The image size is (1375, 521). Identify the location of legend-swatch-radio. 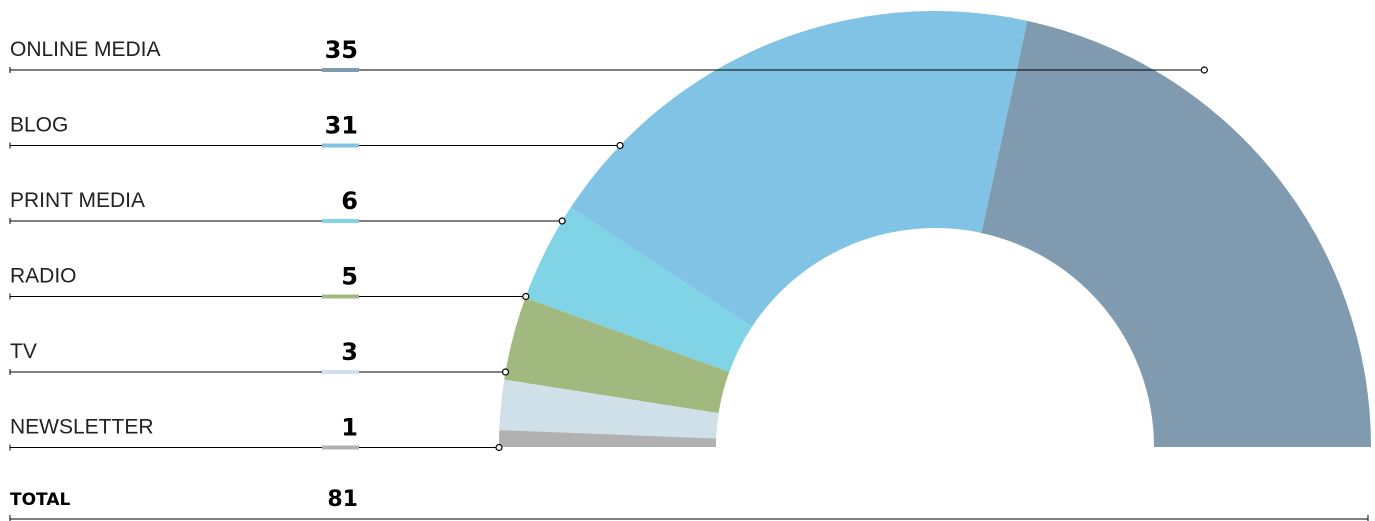
(340, 296).